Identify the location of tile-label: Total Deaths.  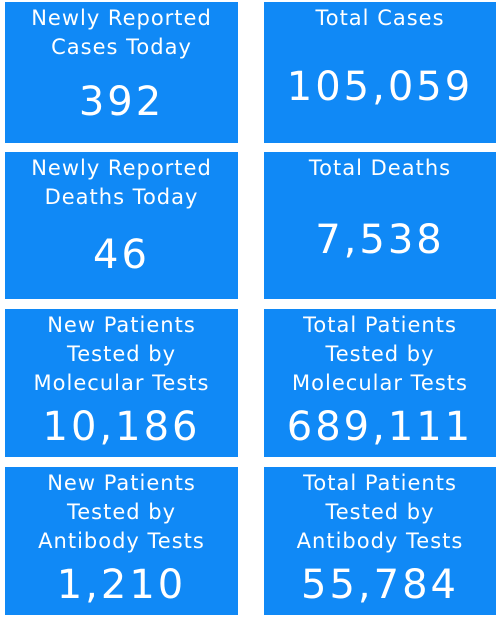
(380, 168).